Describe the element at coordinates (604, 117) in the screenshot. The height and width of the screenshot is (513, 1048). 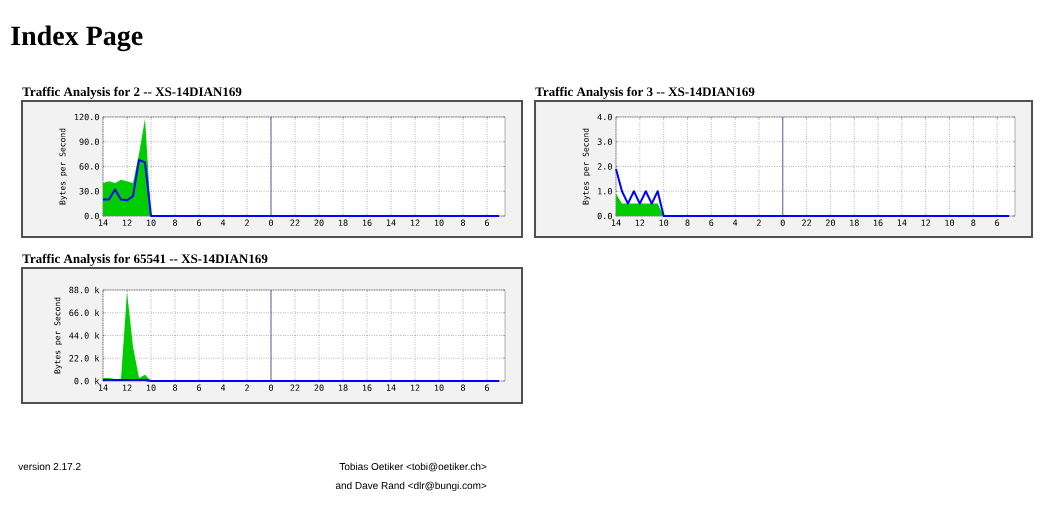
I see `y-tick-label: 4.0` at that location.